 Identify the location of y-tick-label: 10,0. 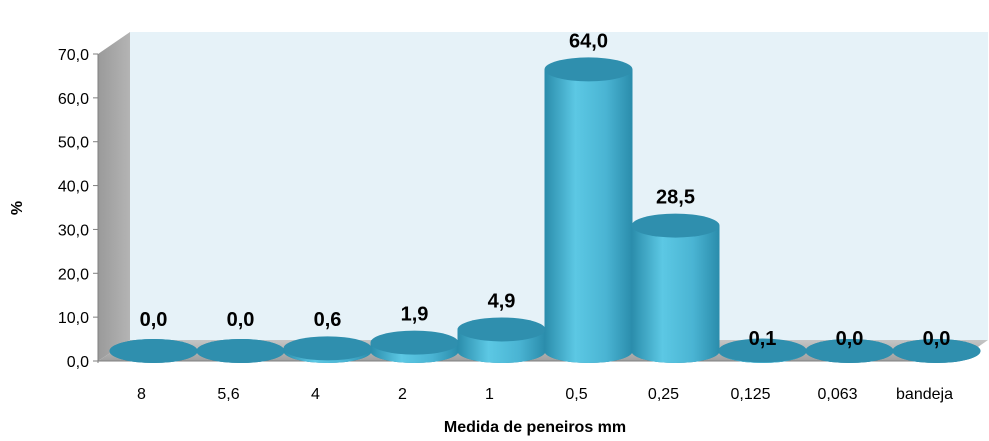
(73, 318).